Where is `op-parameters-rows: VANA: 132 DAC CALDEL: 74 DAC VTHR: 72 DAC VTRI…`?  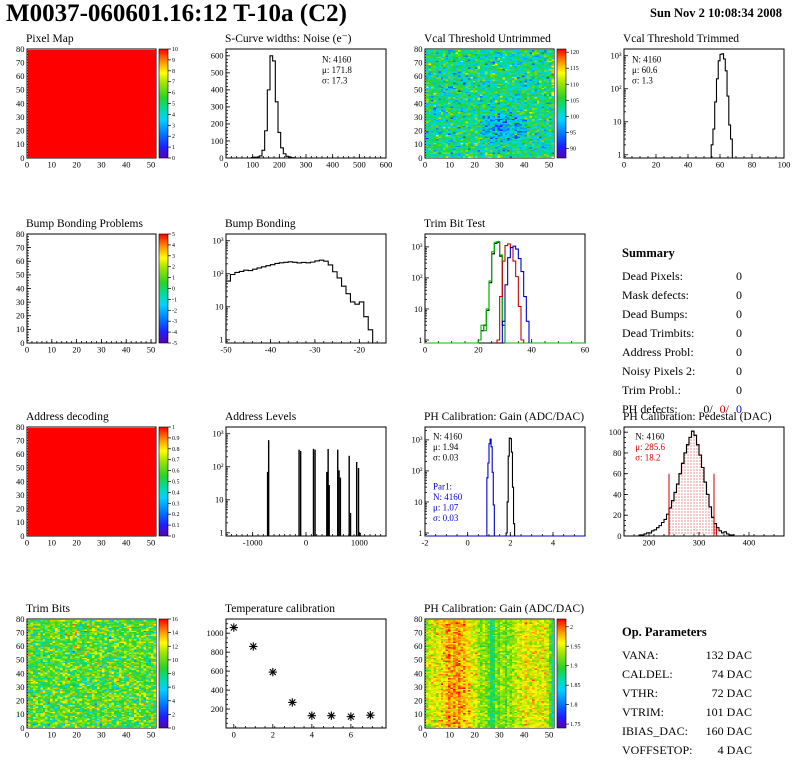 op-parameters-rows: VANA: 132 DAC CALDEL: 74 DAC VTHR: 72 DAC VTRI… is located at coordinates (696, 704).